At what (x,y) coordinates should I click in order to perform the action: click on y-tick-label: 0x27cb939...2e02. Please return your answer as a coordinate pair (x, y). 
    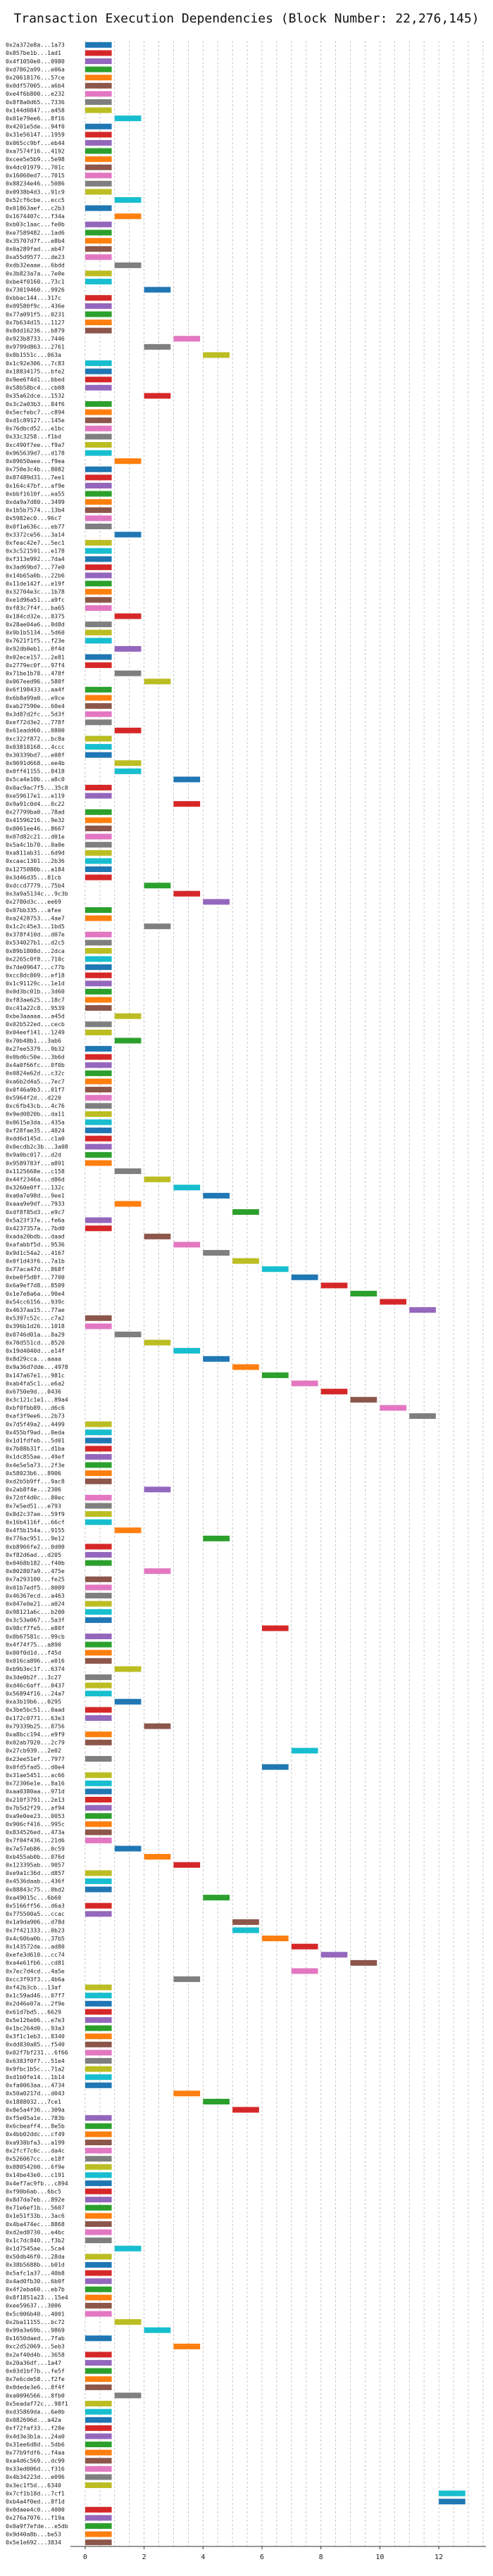
    Looking at the image, I should click on (33, 1750).